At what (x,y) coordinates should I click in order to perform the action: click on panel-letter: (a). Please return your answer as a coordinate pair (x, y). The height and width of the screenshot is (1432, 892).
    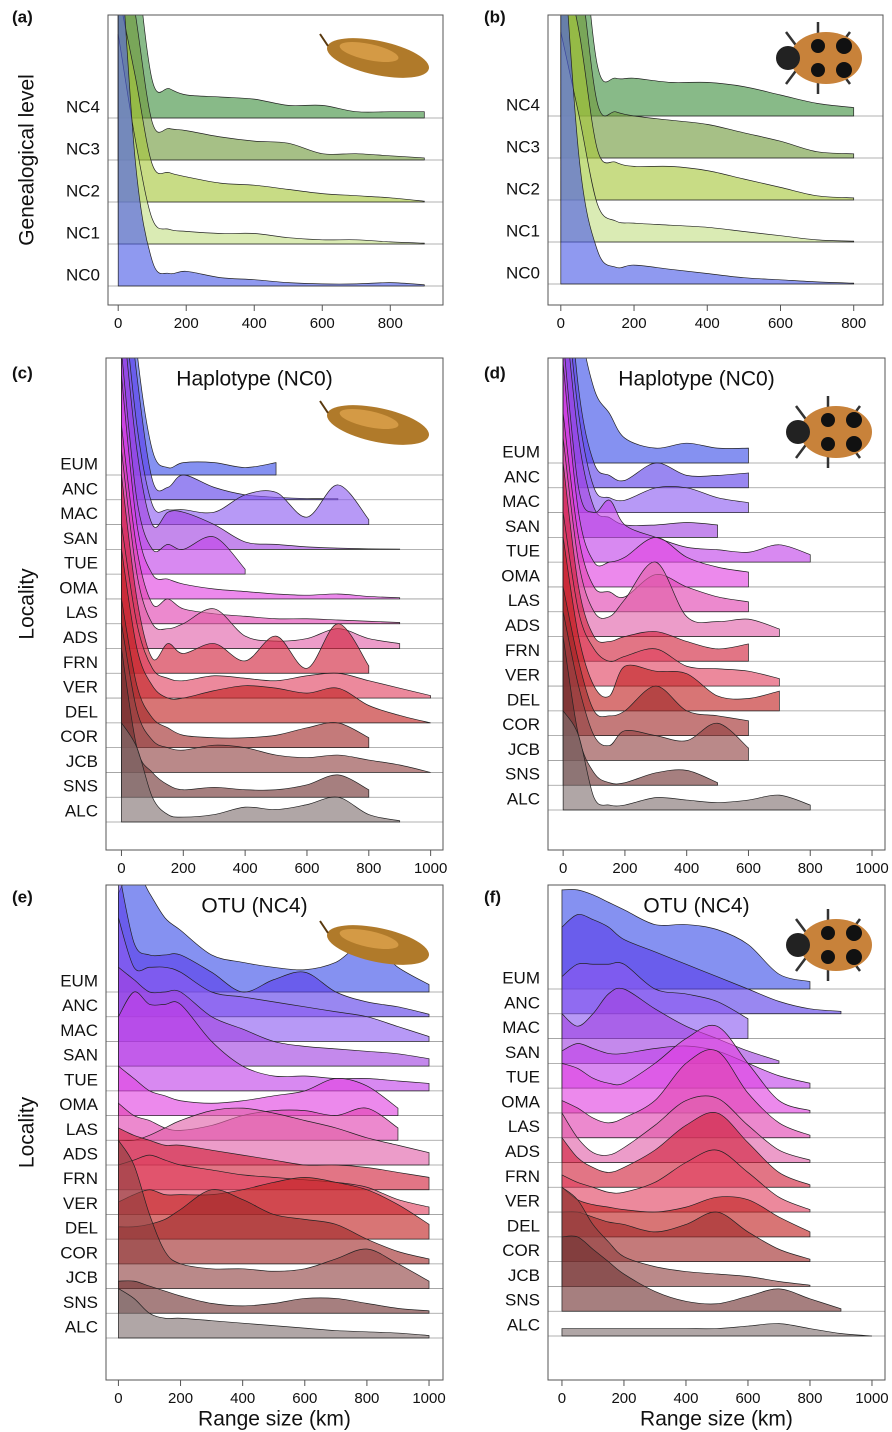
    Looking at the image, I should click on (22, 16).